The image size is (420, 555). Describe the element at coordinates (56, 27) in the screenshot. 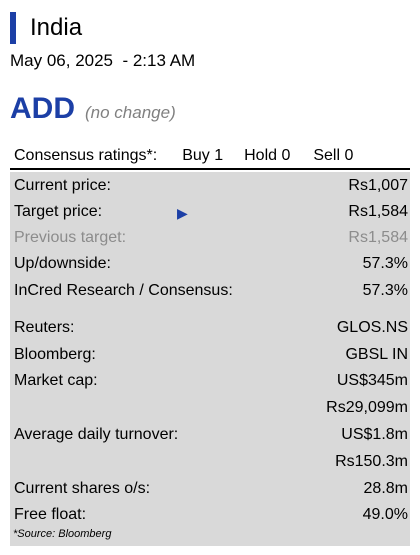

I see `country-name: India` at that location.